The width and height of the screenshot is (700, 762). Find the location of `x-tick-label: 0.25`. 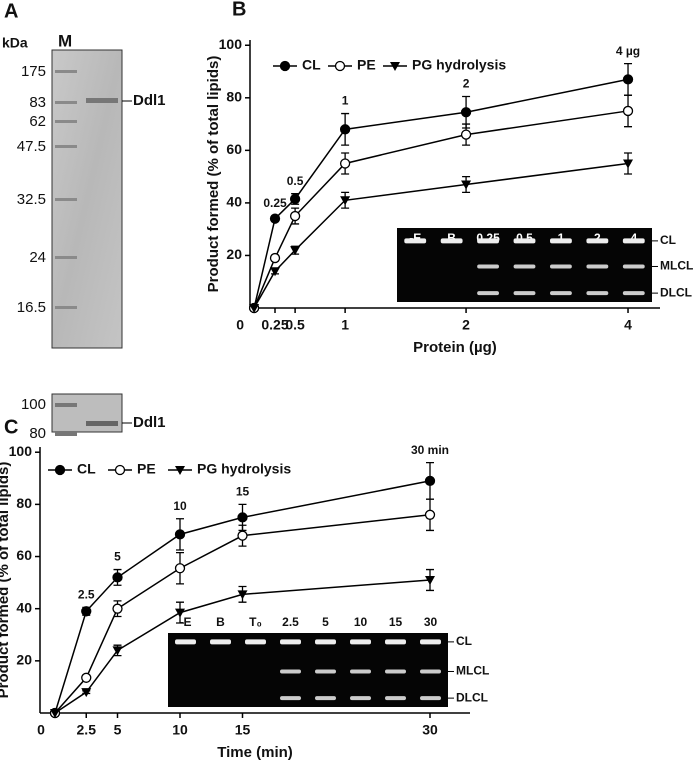

x-tick-label: 0.25 is located at coordinates (274, 325).